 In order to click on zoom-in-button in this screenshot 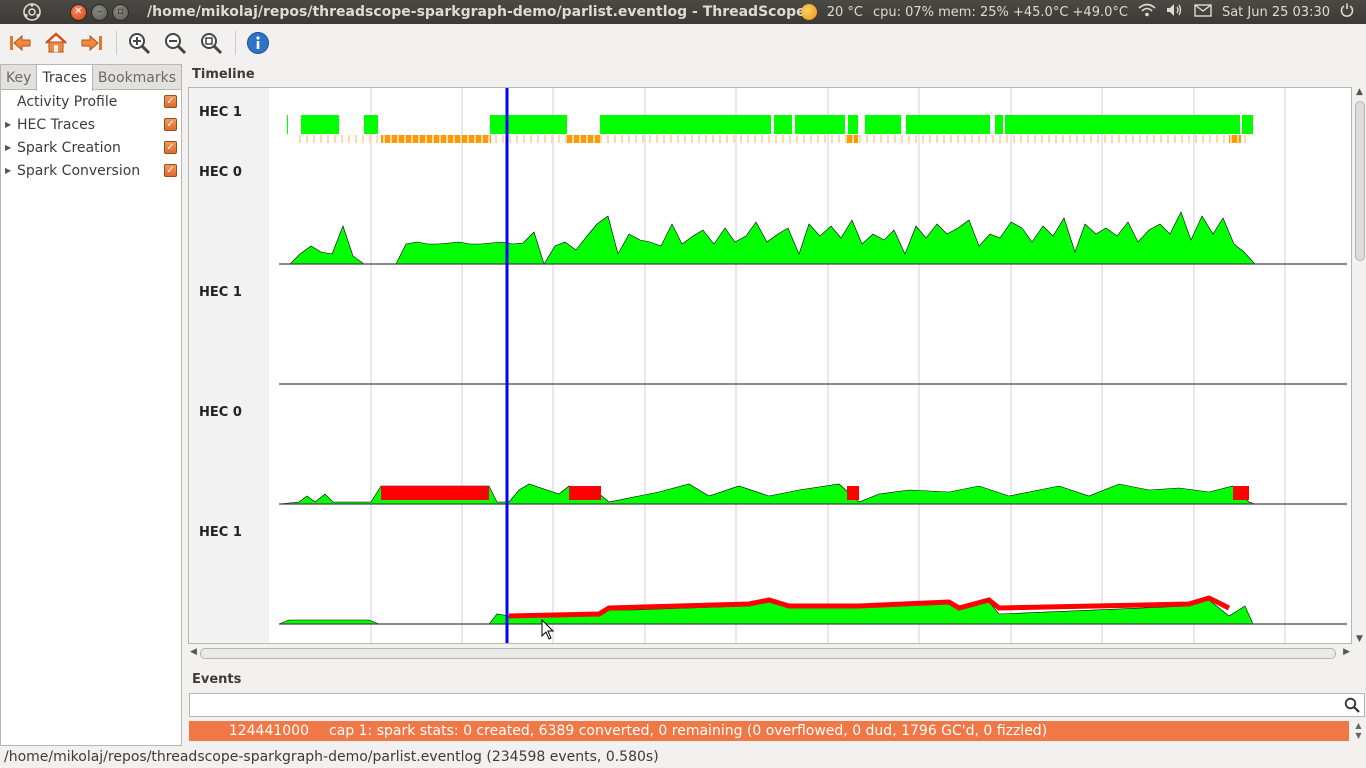, I will do `click(139, 43)`.